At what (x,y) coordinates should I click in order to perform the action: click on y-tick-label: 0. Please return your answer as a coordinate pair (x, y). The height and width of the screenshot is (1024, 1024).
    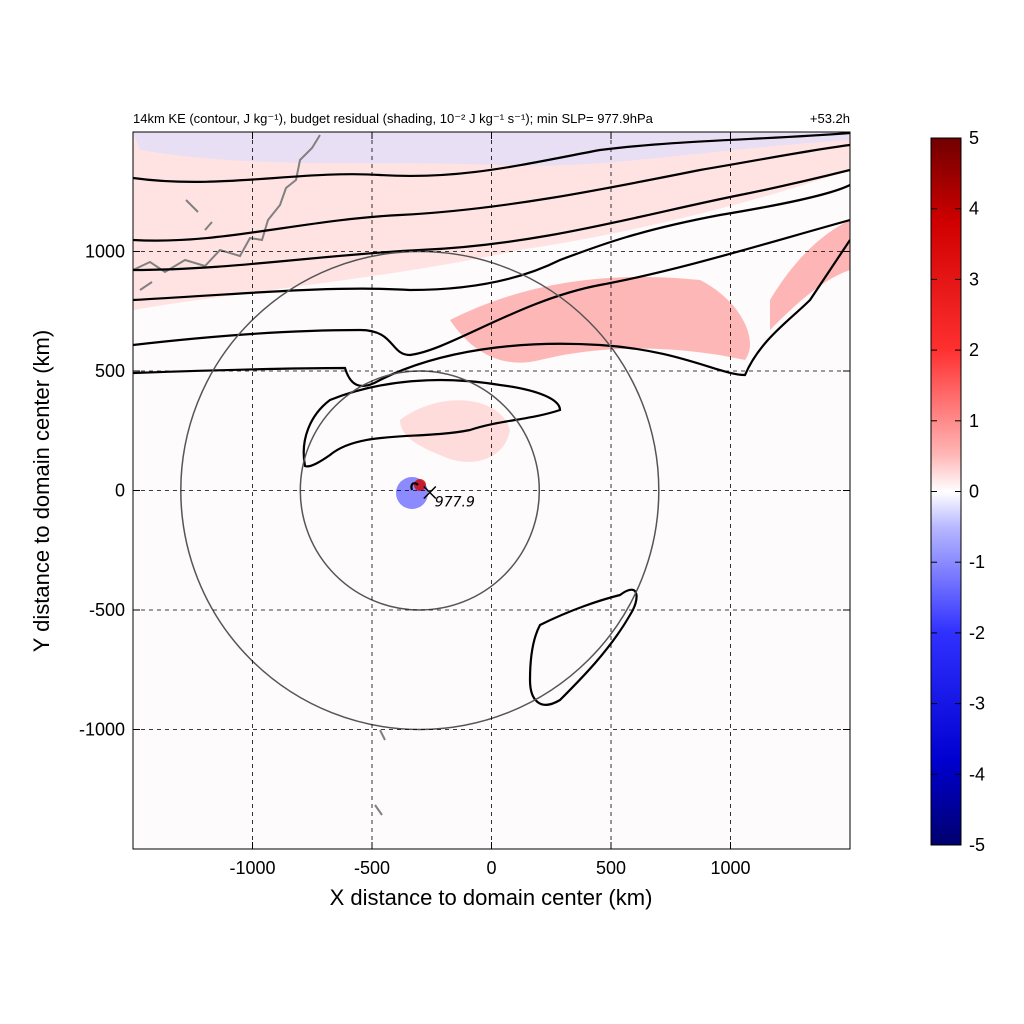
    Looking at the image, I should click on (120, 491).